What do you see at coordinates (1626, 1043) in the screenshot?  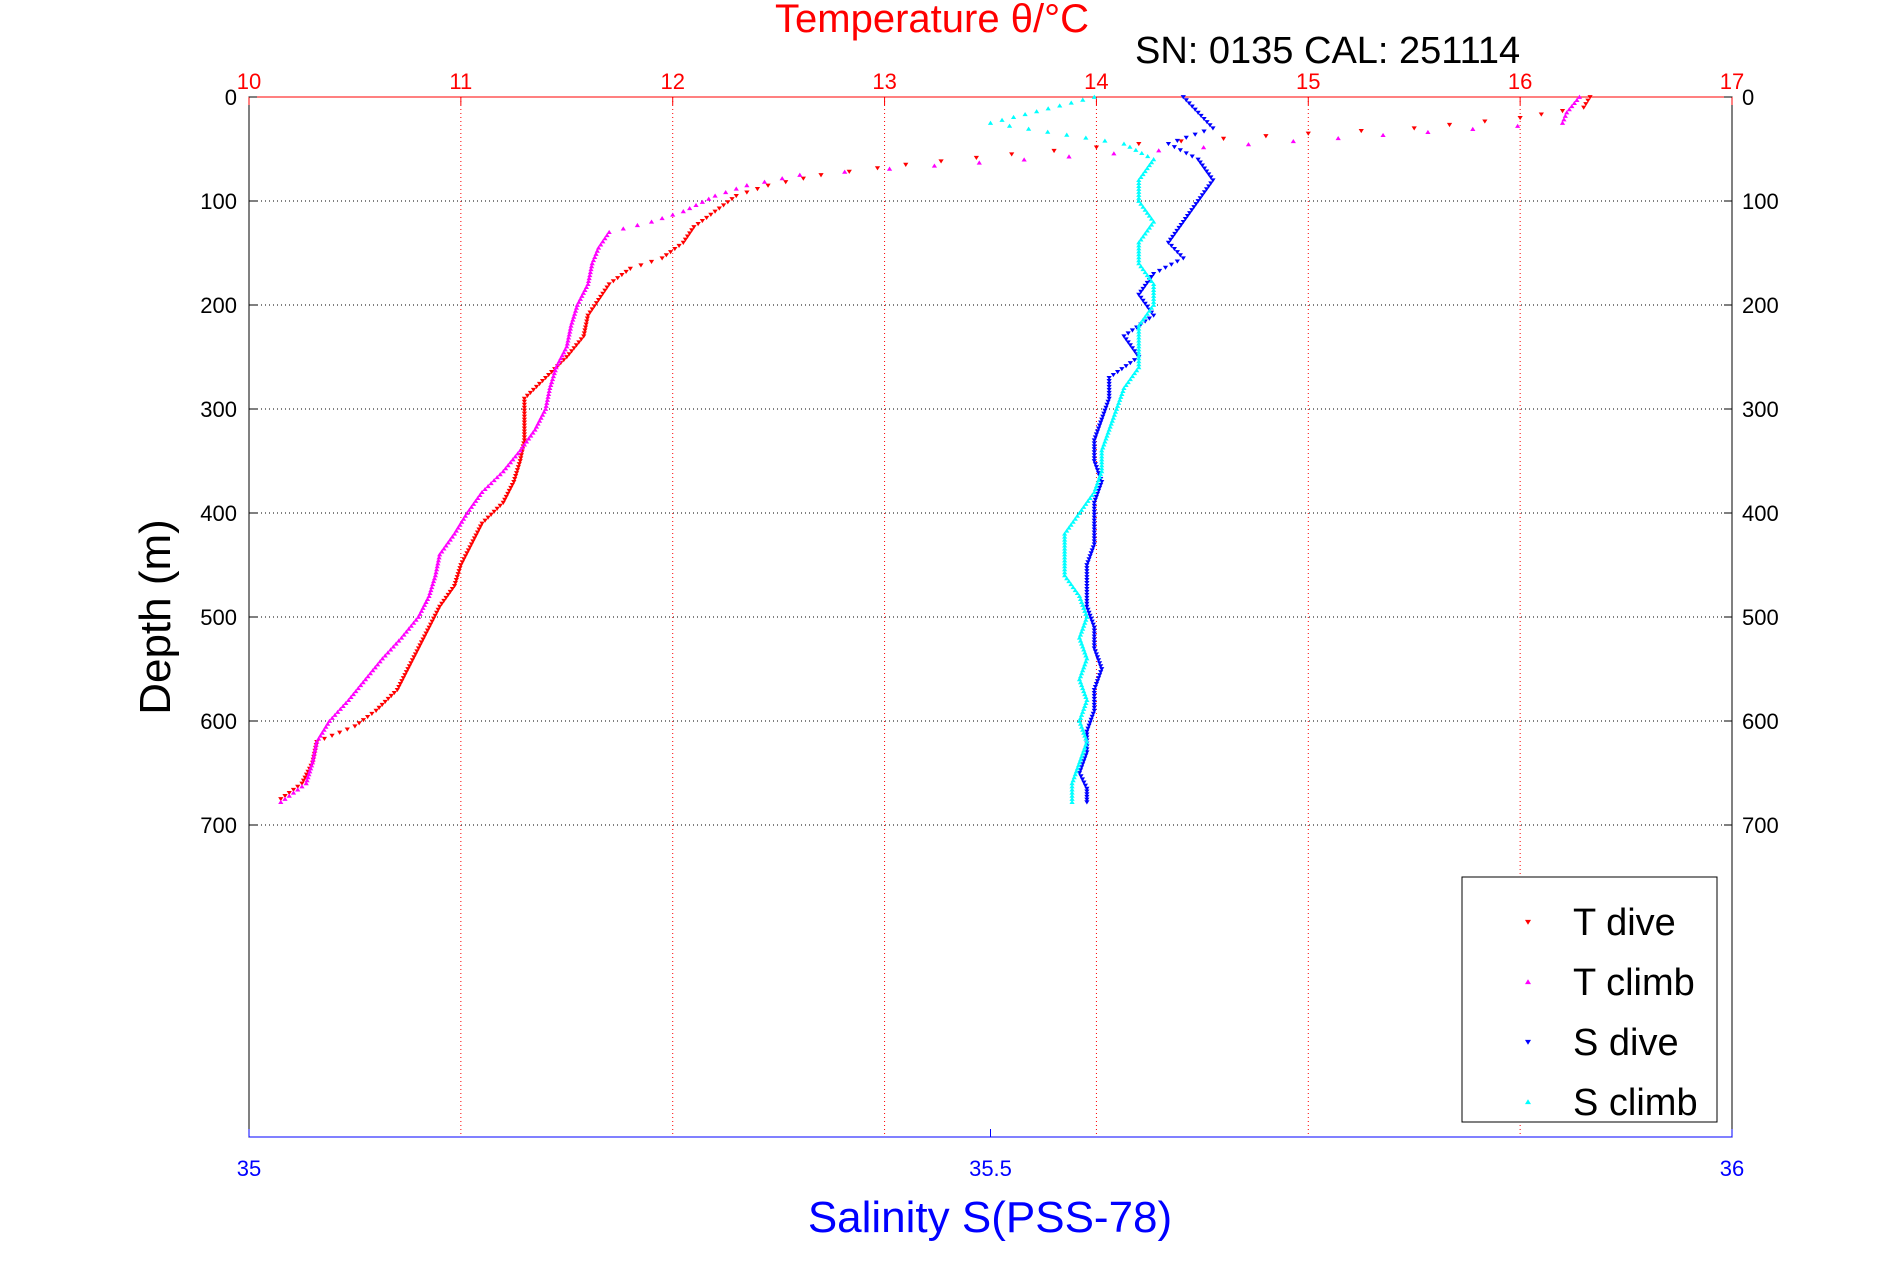 I see `legend-label: S dive` at bounding box center [1626, 1043].